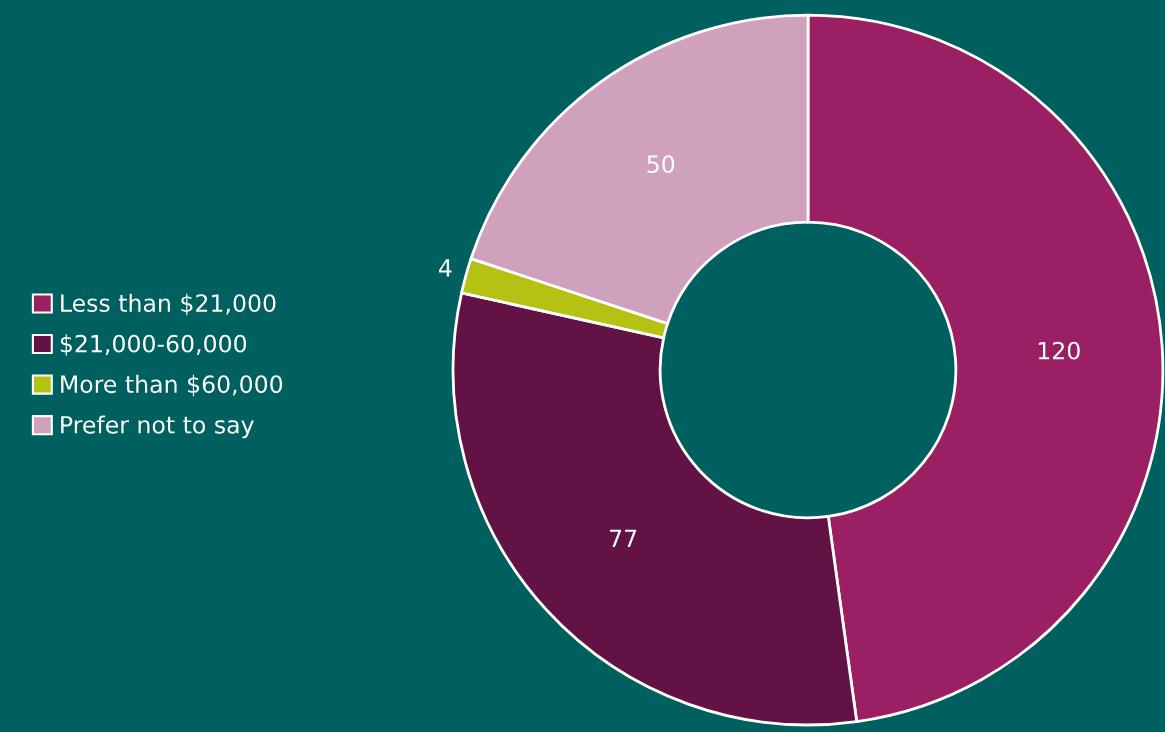 The image size is (1165, 732). What do you see at coordinates (445, 268) in the screenshot?
I see `data-label: 4` at bounding box center [445, 268].